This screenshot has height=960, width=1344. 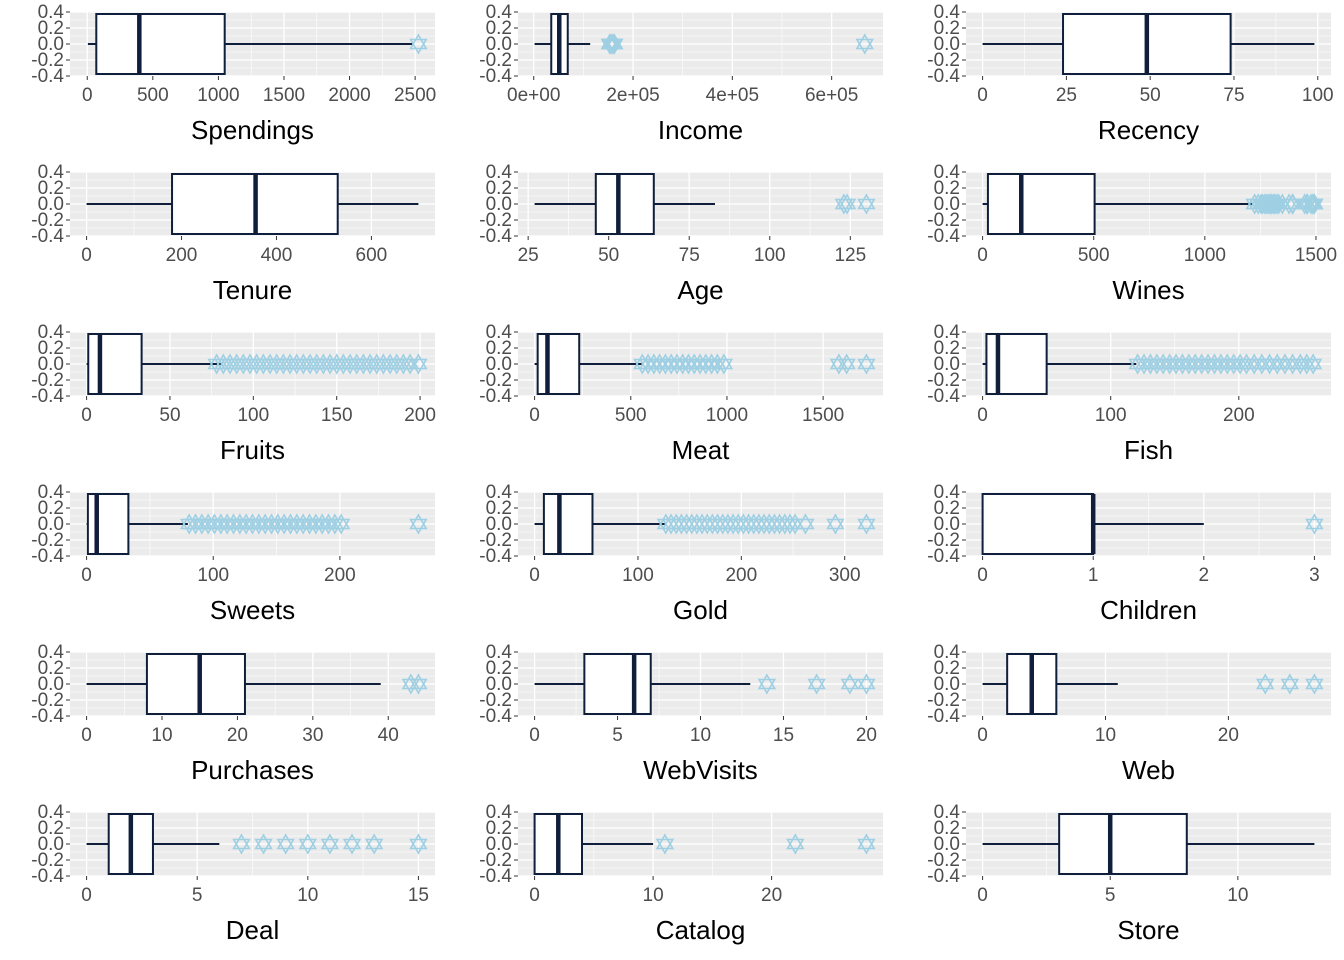 I want to click on panel-meat: 0.40.20.0-0.2-0.4 0 500 1000 1500 Meat, so click(x=681, y=393).